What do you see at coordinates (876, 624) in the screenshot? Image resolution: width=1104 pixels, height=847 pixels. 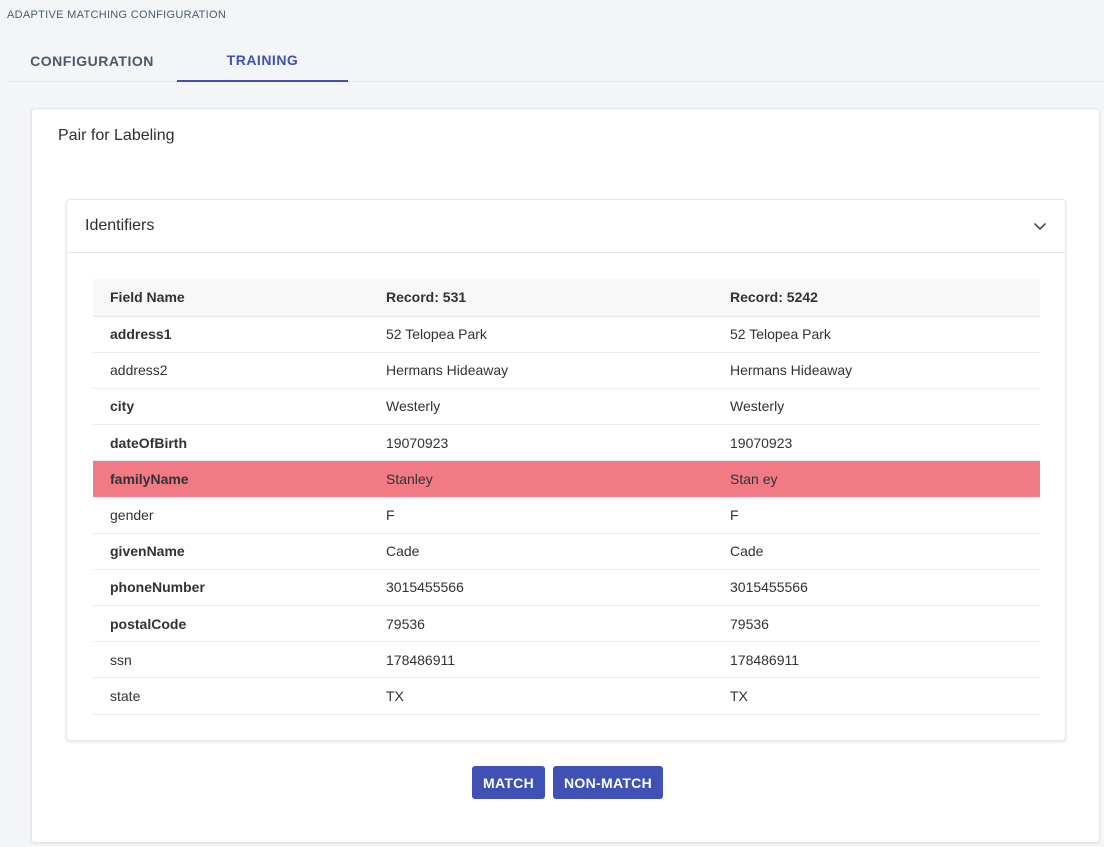 I see `cell-record-right: 79536` at bounding box center [876, 624].